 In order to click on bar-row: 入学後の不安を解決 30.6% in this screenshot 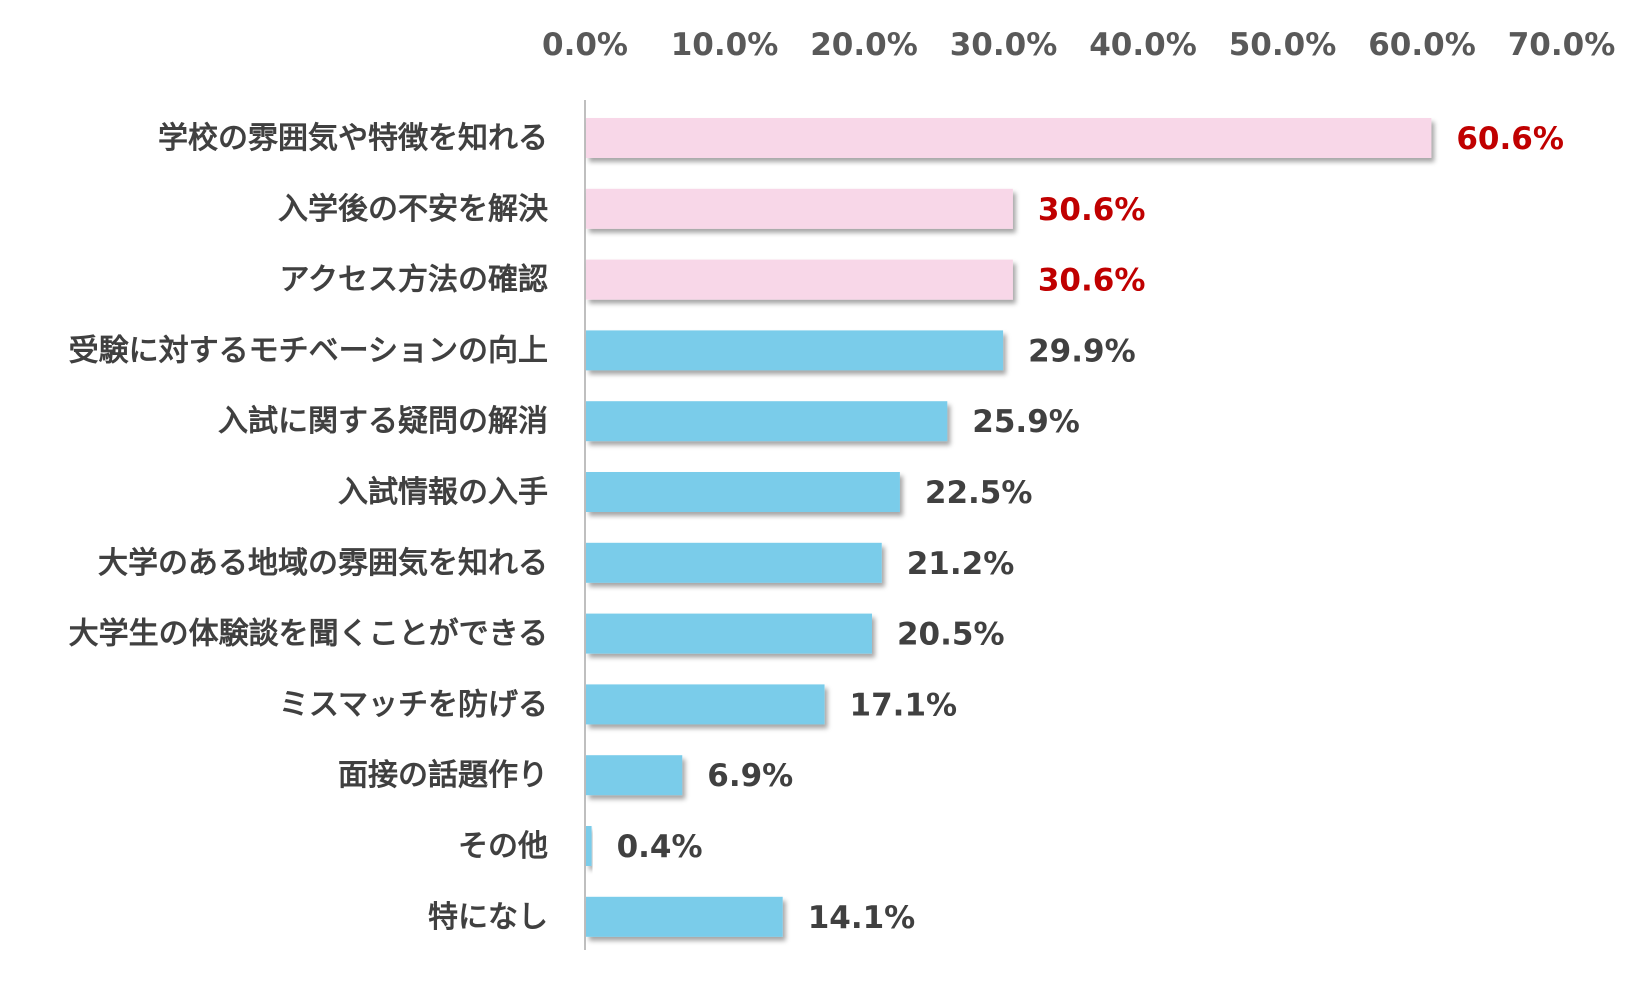, I will do `click(712, 208)`.